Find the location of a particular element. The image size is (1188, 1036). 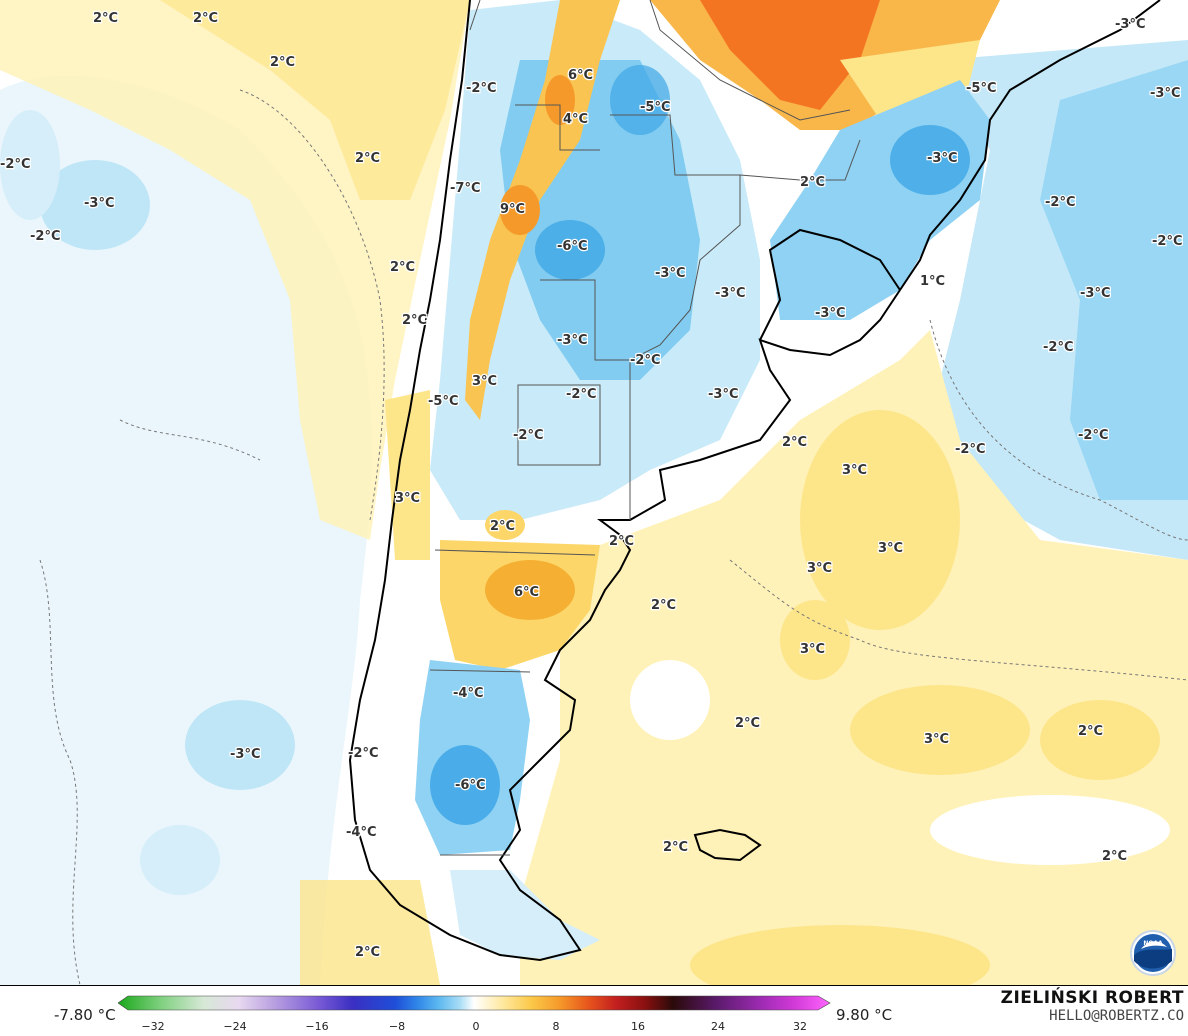

andes-warm-streak is located at coordinates (542, 210).